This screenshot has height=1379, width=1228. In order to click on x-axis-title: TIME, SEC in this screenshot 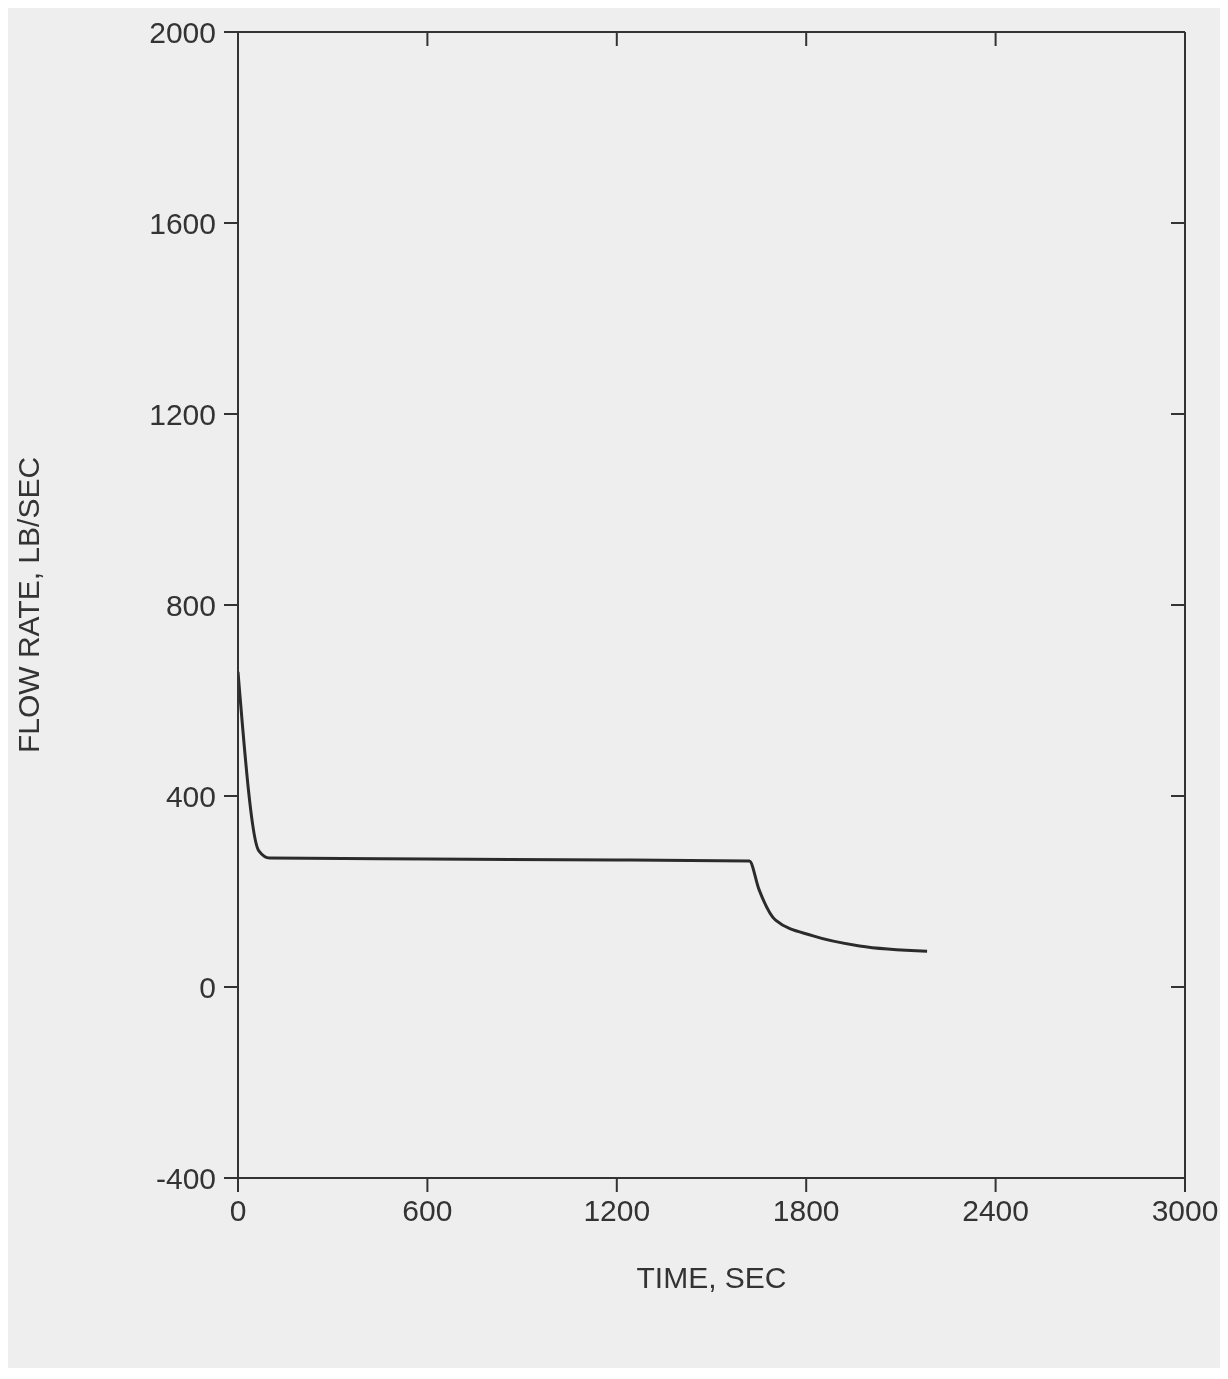, I will do `click(711, 1277)`.